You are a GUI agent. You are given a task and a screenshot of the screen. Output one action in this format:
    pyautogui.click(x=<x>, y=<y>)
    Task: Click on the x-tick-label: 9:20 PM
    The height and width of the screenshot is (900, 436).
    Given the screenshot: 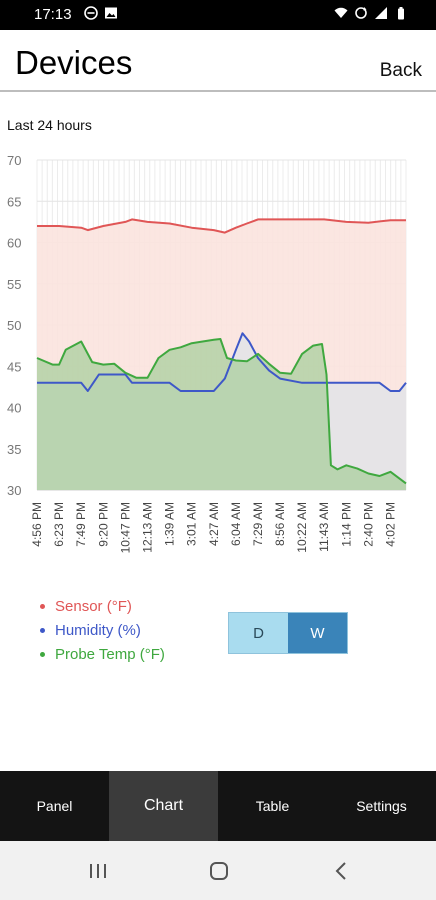 What is the action you would take?
    pyautogui.click(x=103, y=524)
    